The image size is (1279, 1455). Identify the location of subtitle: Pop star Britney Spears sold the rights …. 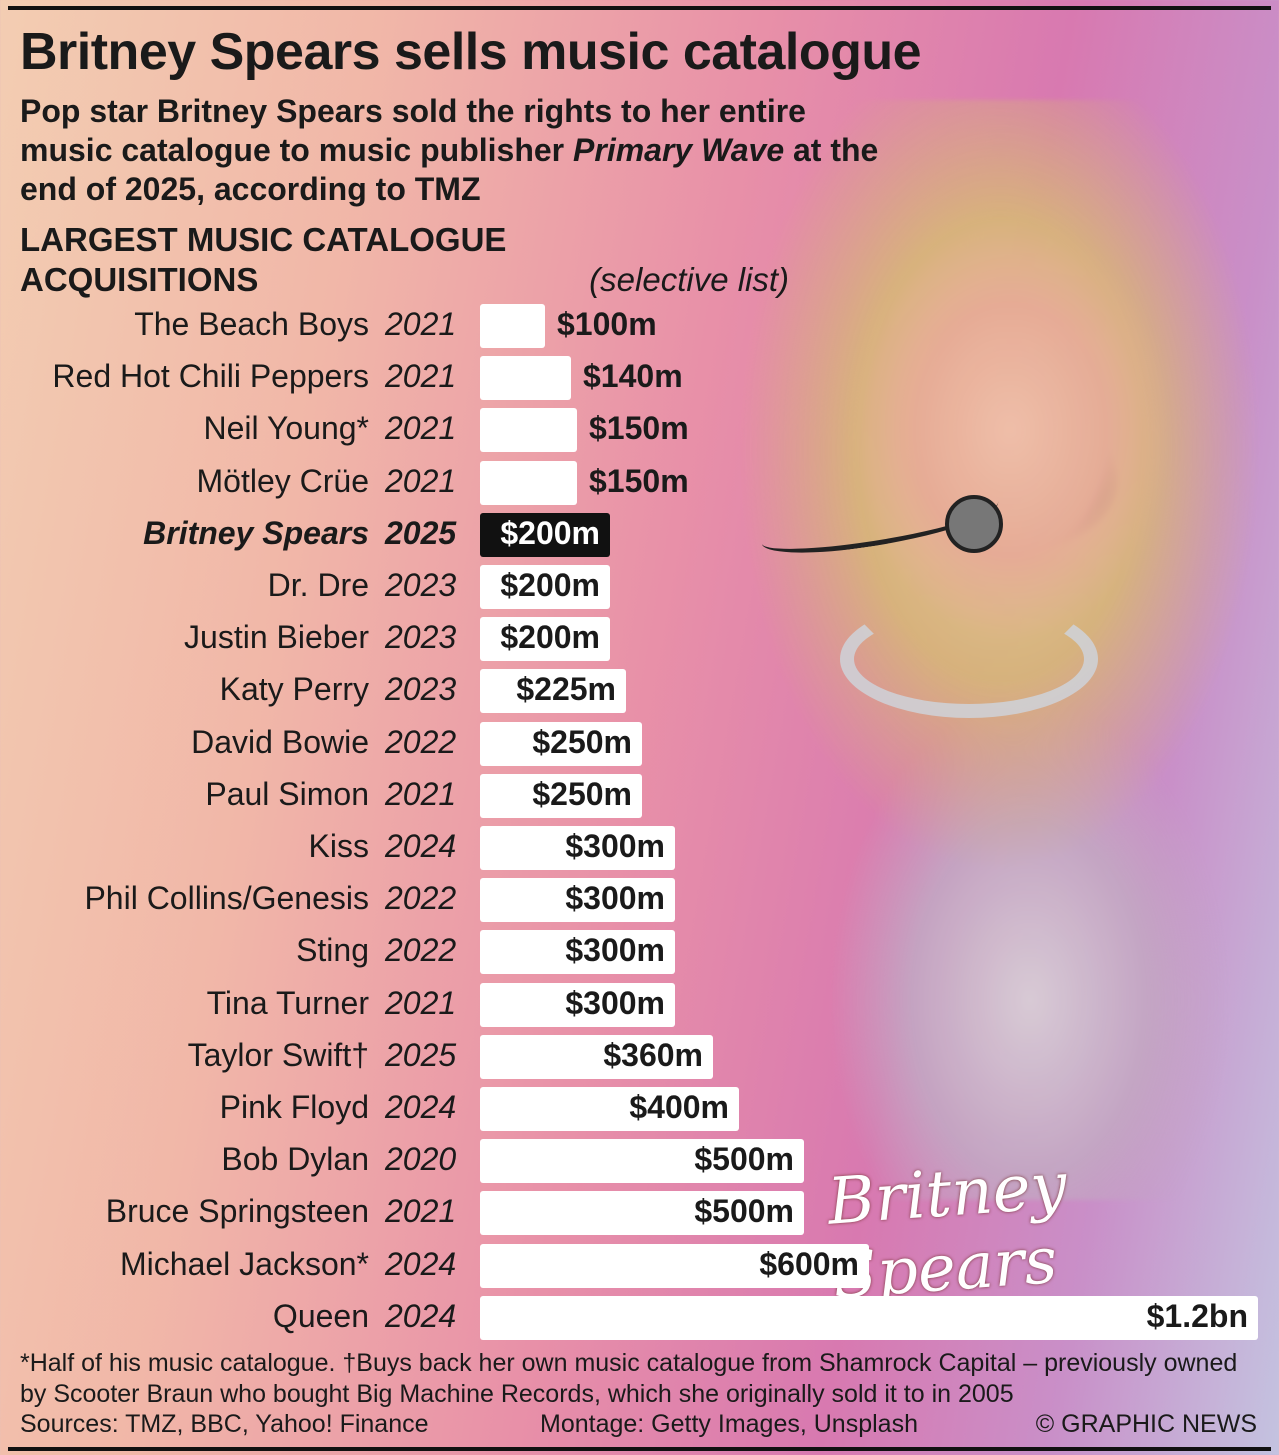
(460, 150).